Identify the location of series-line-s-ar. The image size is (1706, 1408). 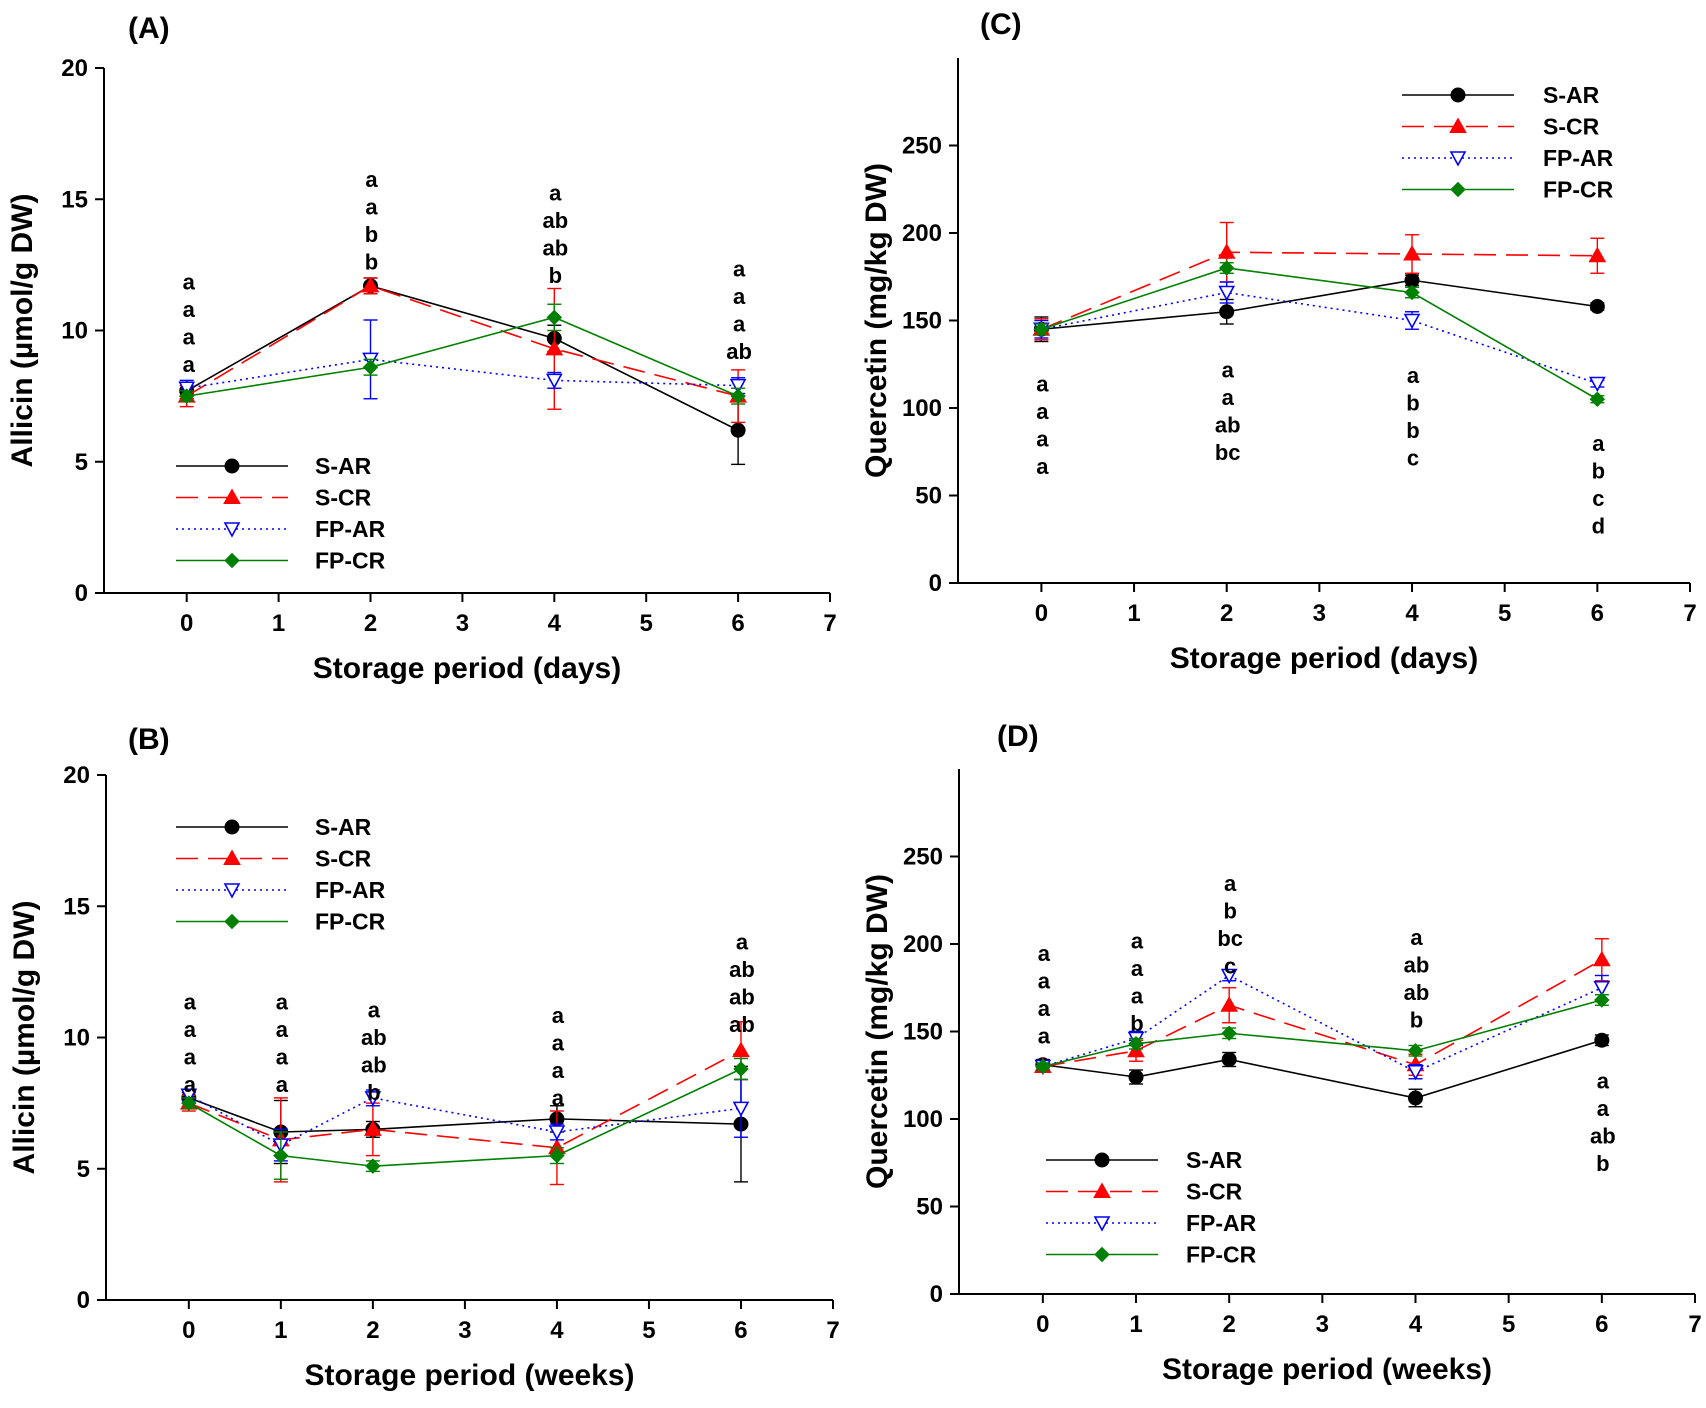
(462, 358).